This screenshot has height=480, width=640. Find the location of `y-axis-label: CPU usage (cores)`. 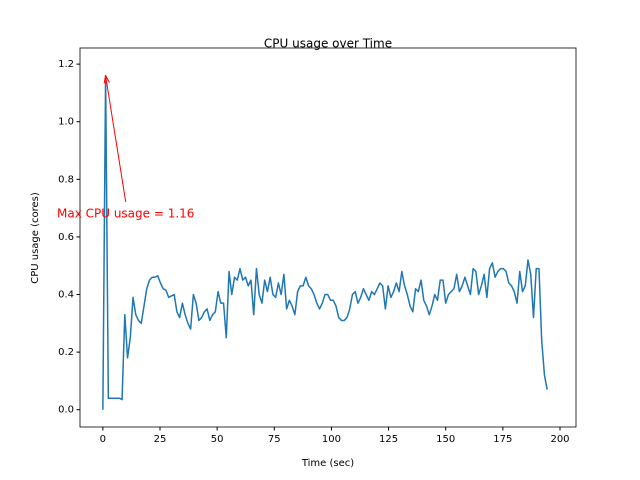

y-axis-label: CPU usage (cores) is located at coordinates (35, 238).